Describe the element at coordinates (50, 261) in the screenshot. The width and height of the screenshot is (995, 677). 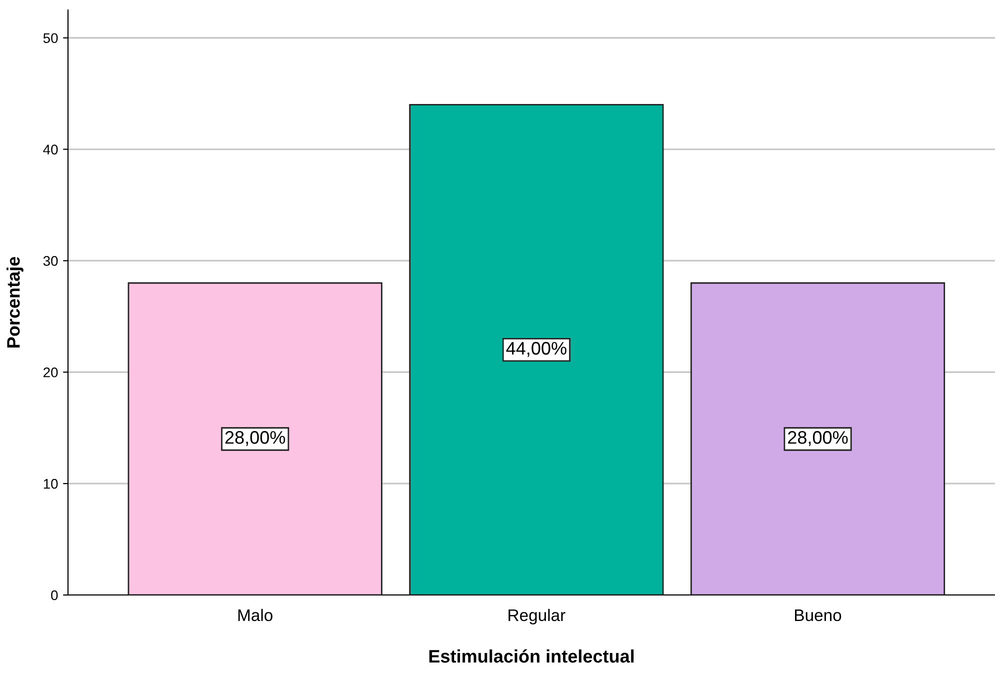
I see `y-tick-label: 30` at that location.